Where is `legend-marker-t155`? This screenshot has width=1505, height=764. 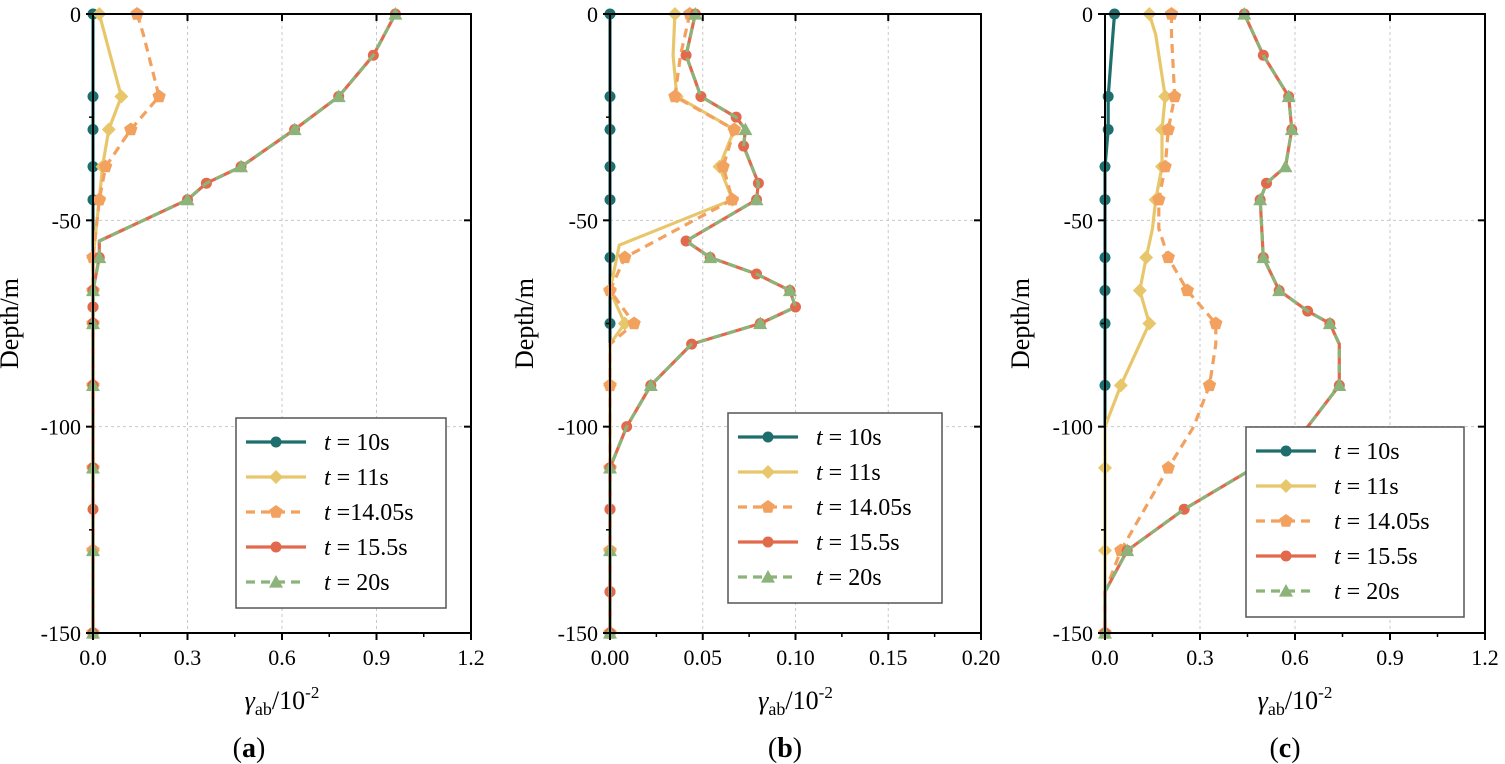
legend-marker-t155 is located at coordinates (276, 547).